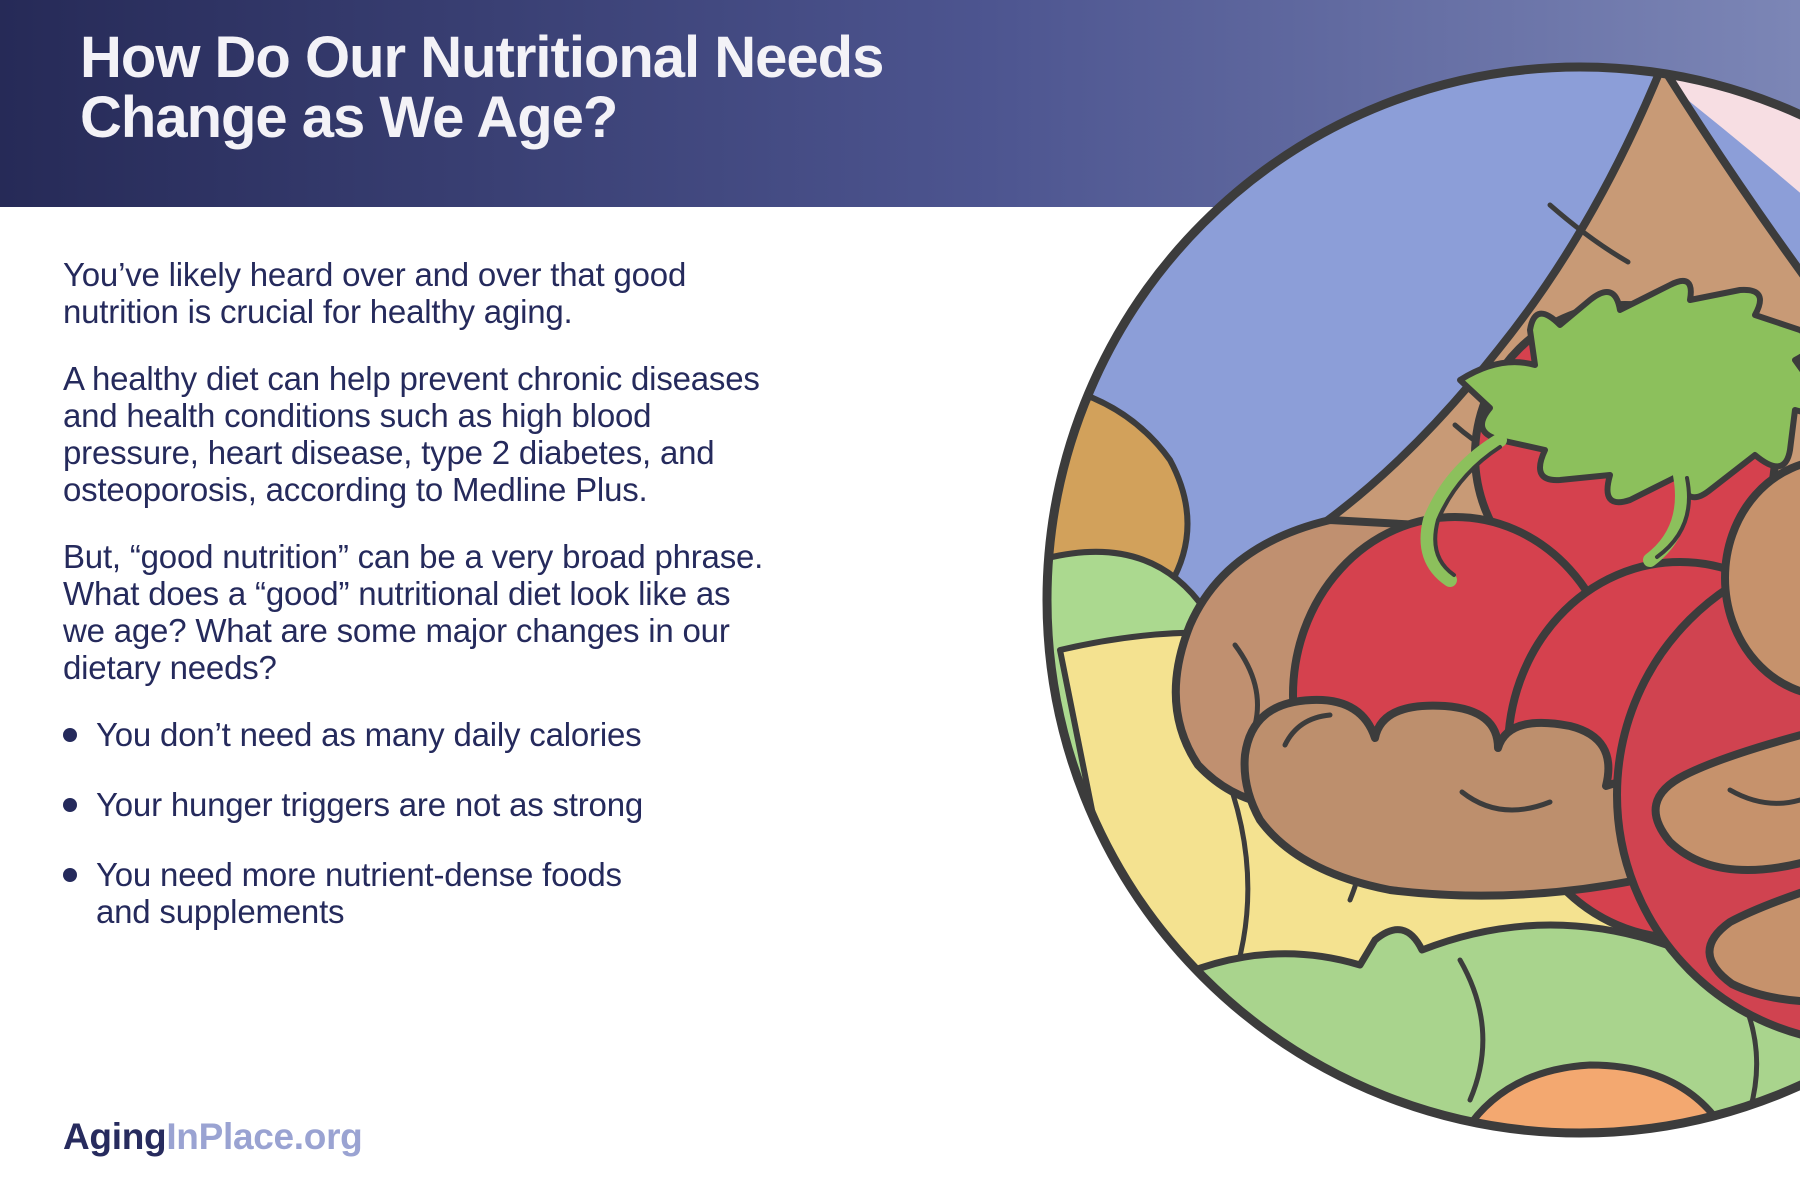 The width and height of the screenshot is (1800, 1200). Describe the element at coordinates (370, 804) in the screenshot. I see `bullet-text-hunger: Your hunger triggers are not as strong` at that location.